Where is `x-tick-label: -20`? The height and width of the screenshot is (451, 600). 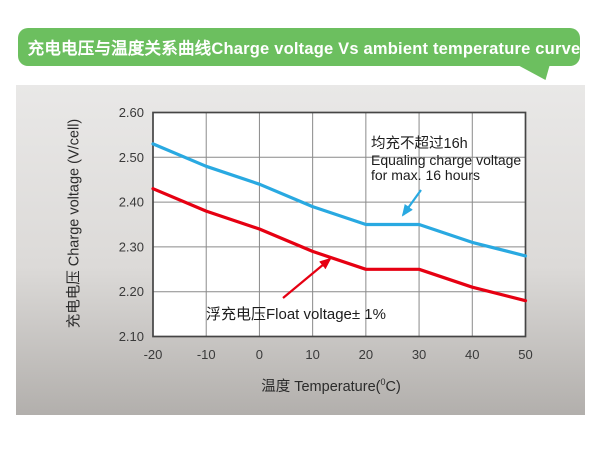
x-tick-label: -20 is located at coordinates (153, 354).